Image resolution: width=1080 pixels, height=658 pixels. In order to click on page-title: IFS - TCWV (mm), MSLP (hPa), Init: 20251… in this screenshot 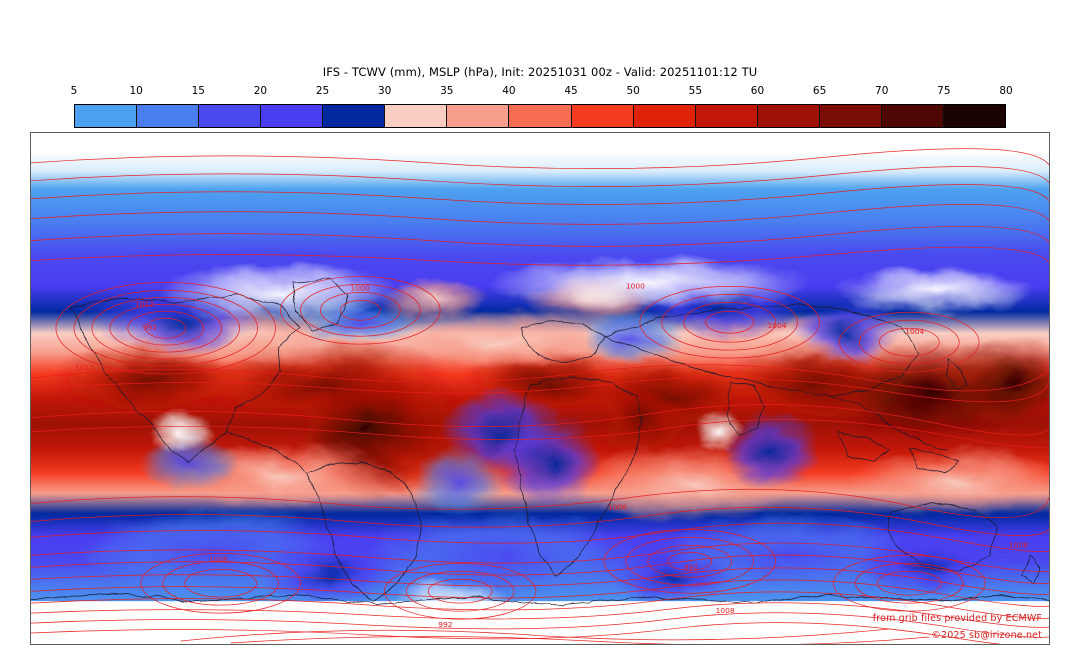, I will do `click(540, 72)`.